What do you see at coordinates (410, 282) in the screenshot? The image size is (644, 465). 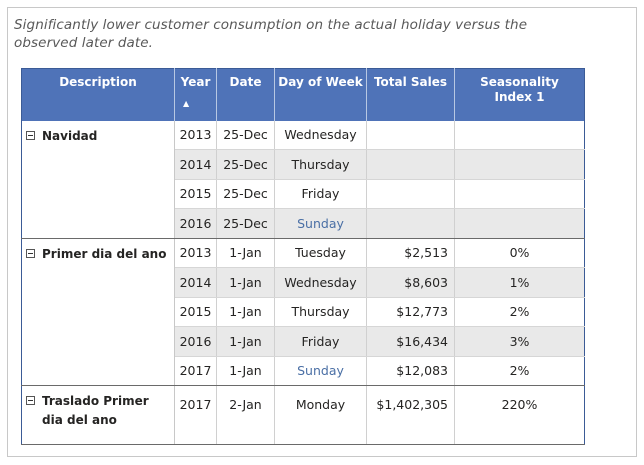 I see `total-sales-cell: $8,603` at bounding box center [410, 282].